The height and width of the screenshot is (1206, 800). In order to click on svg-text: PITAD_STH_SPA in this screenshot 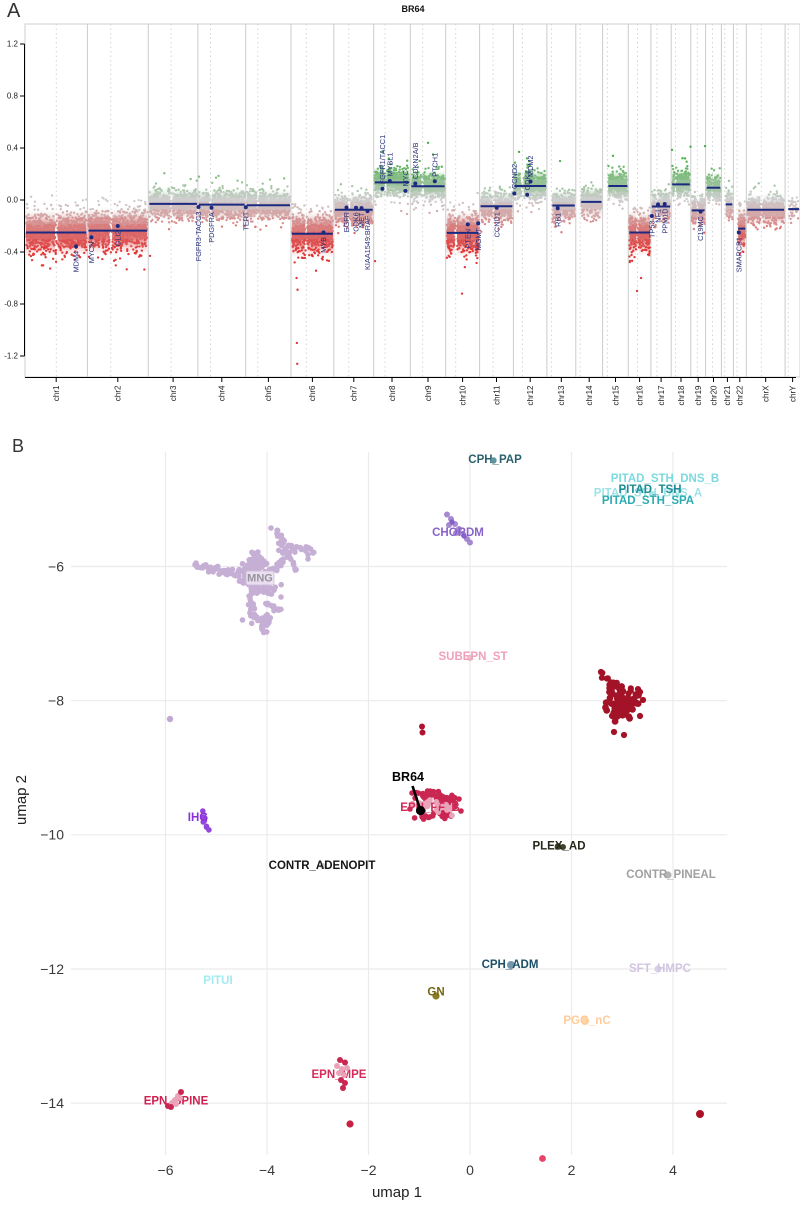, I will do `click(648, 501)`.